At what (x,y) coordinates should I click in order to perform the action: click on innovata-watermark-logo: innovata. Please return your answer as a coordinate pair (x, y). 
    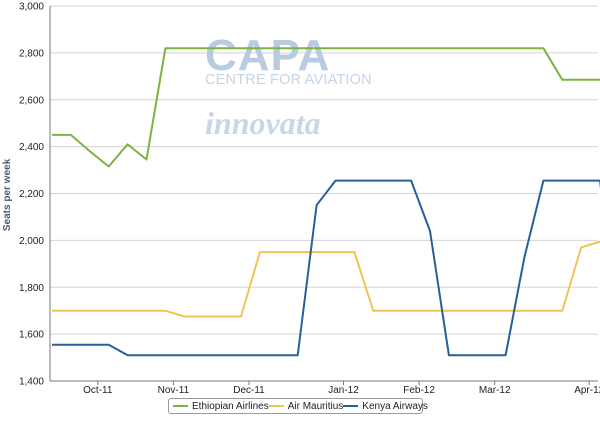
    Looking at the image, I should click on (263, 123).